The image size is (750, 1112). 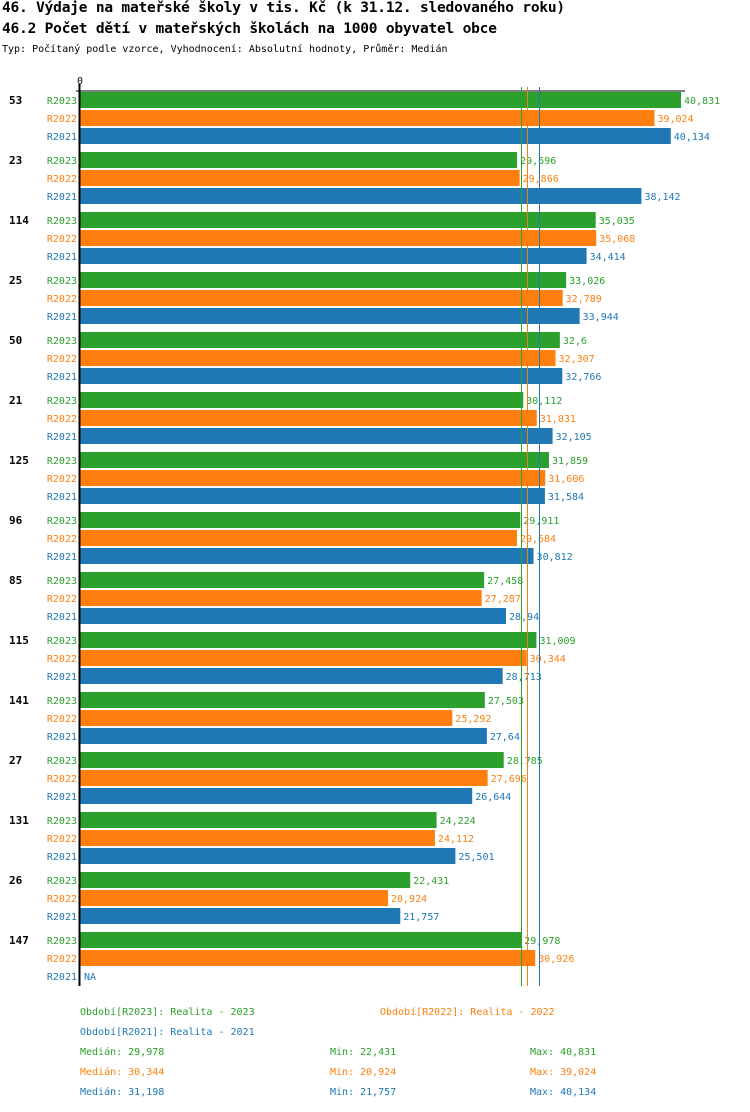 I want to click on stat-max: Max: 40,831, so click(x=563, y=1052).